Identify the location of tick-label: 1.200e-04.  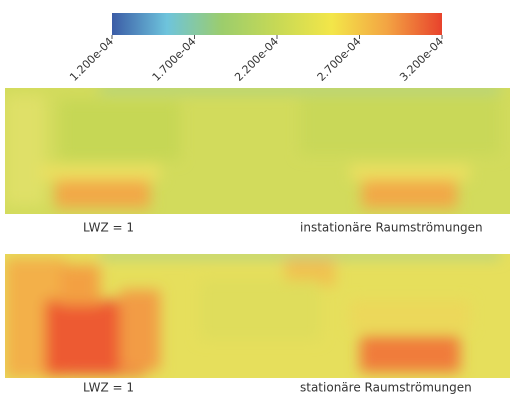
(91, 59).